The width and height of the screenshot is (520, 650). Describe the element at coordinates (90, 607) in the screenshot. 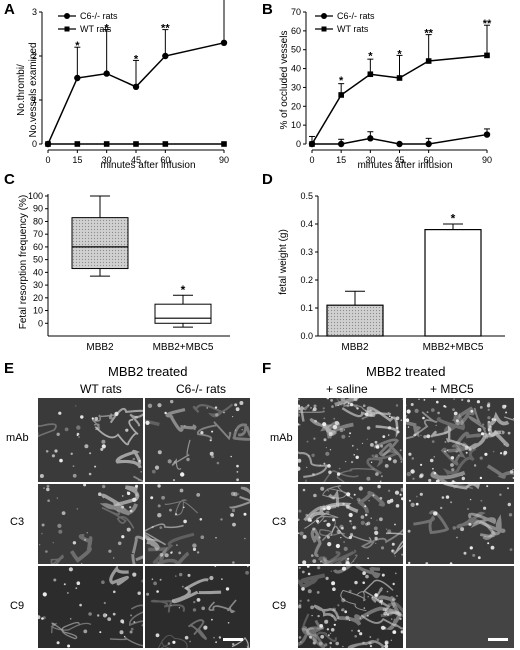

I see `micrograph-e-wt-c9` at that location.